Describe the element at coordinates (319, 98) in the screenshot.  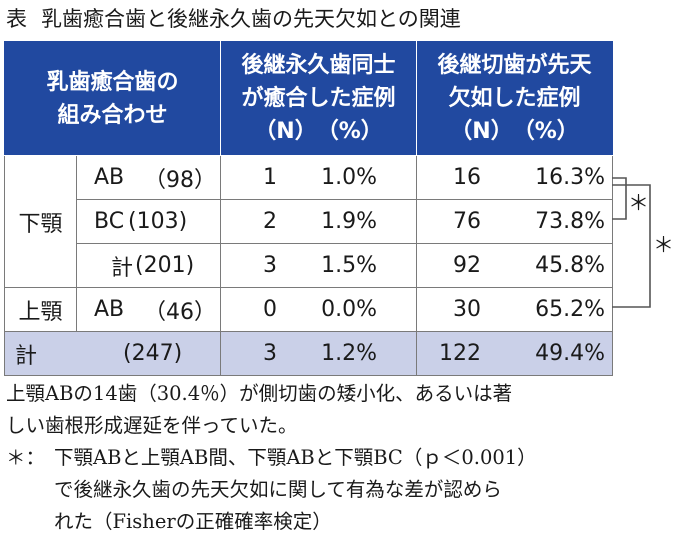
I see `header-fused-cases: 後継永久歯同士 が癒合した症例 （N） （%）` at that location.